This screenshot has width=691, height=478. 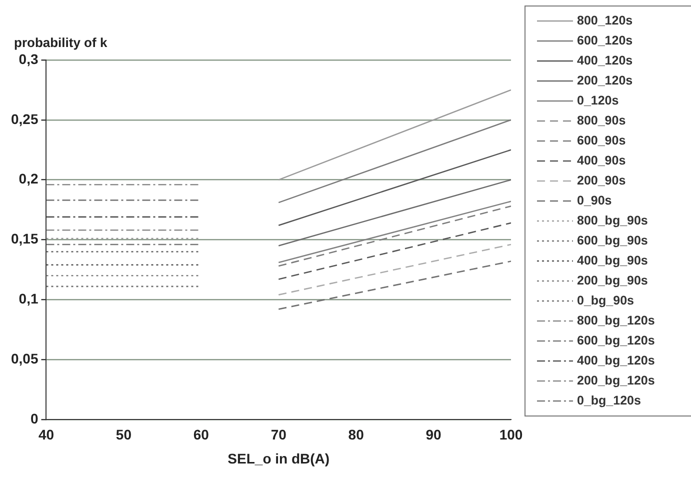 What do you see at coordinates (605, 40) in the screenshot?
I see `legend-label: 600_120s` at bounding box center [605, 40].